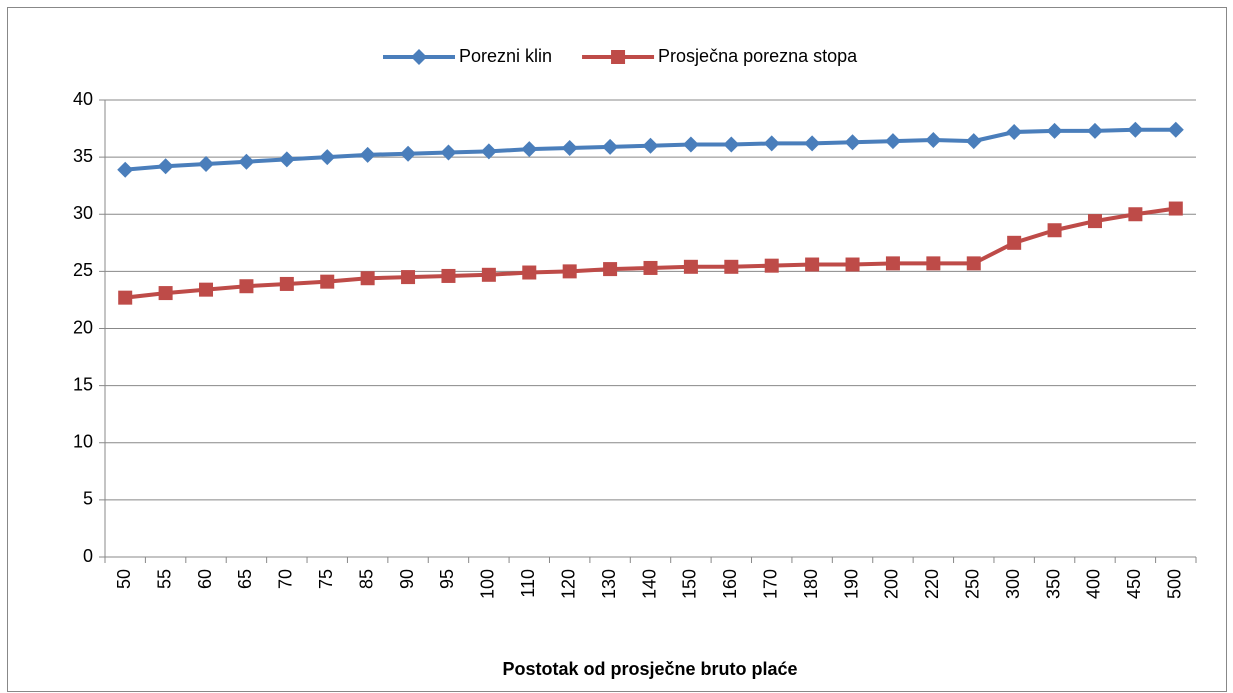 The height and width of the screenshot is (693, 1233). What do you see at coordinates (83, 327) in the screenshot?
I see `y-tick-label: 20` at bounding box center [83, 327].